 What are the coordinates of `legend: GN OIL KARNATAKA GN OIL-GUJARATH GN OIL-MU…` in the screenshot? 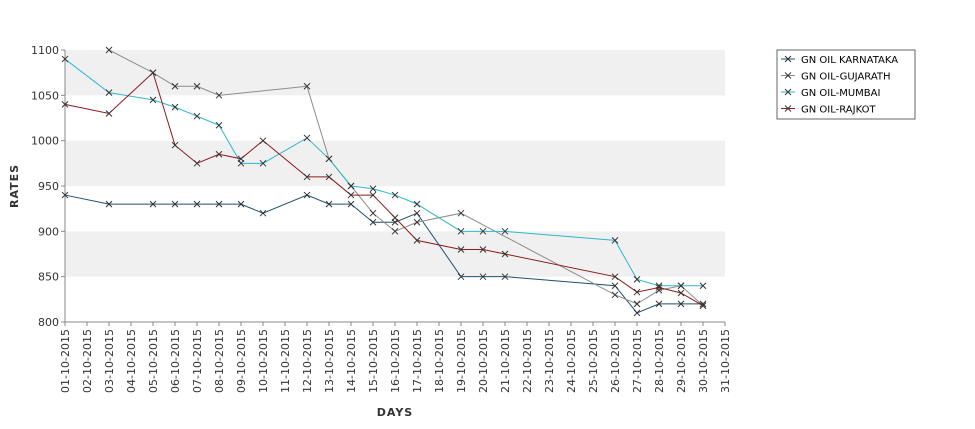 It's located at (846, 84).